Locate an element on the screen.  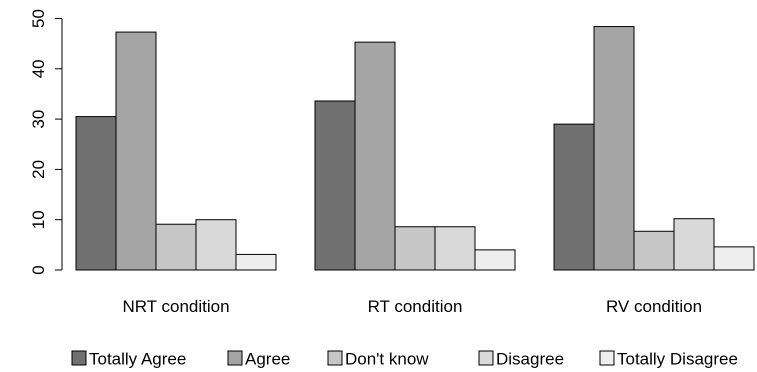
legend-label: Totally Agree is located at coordinates (137, 359).